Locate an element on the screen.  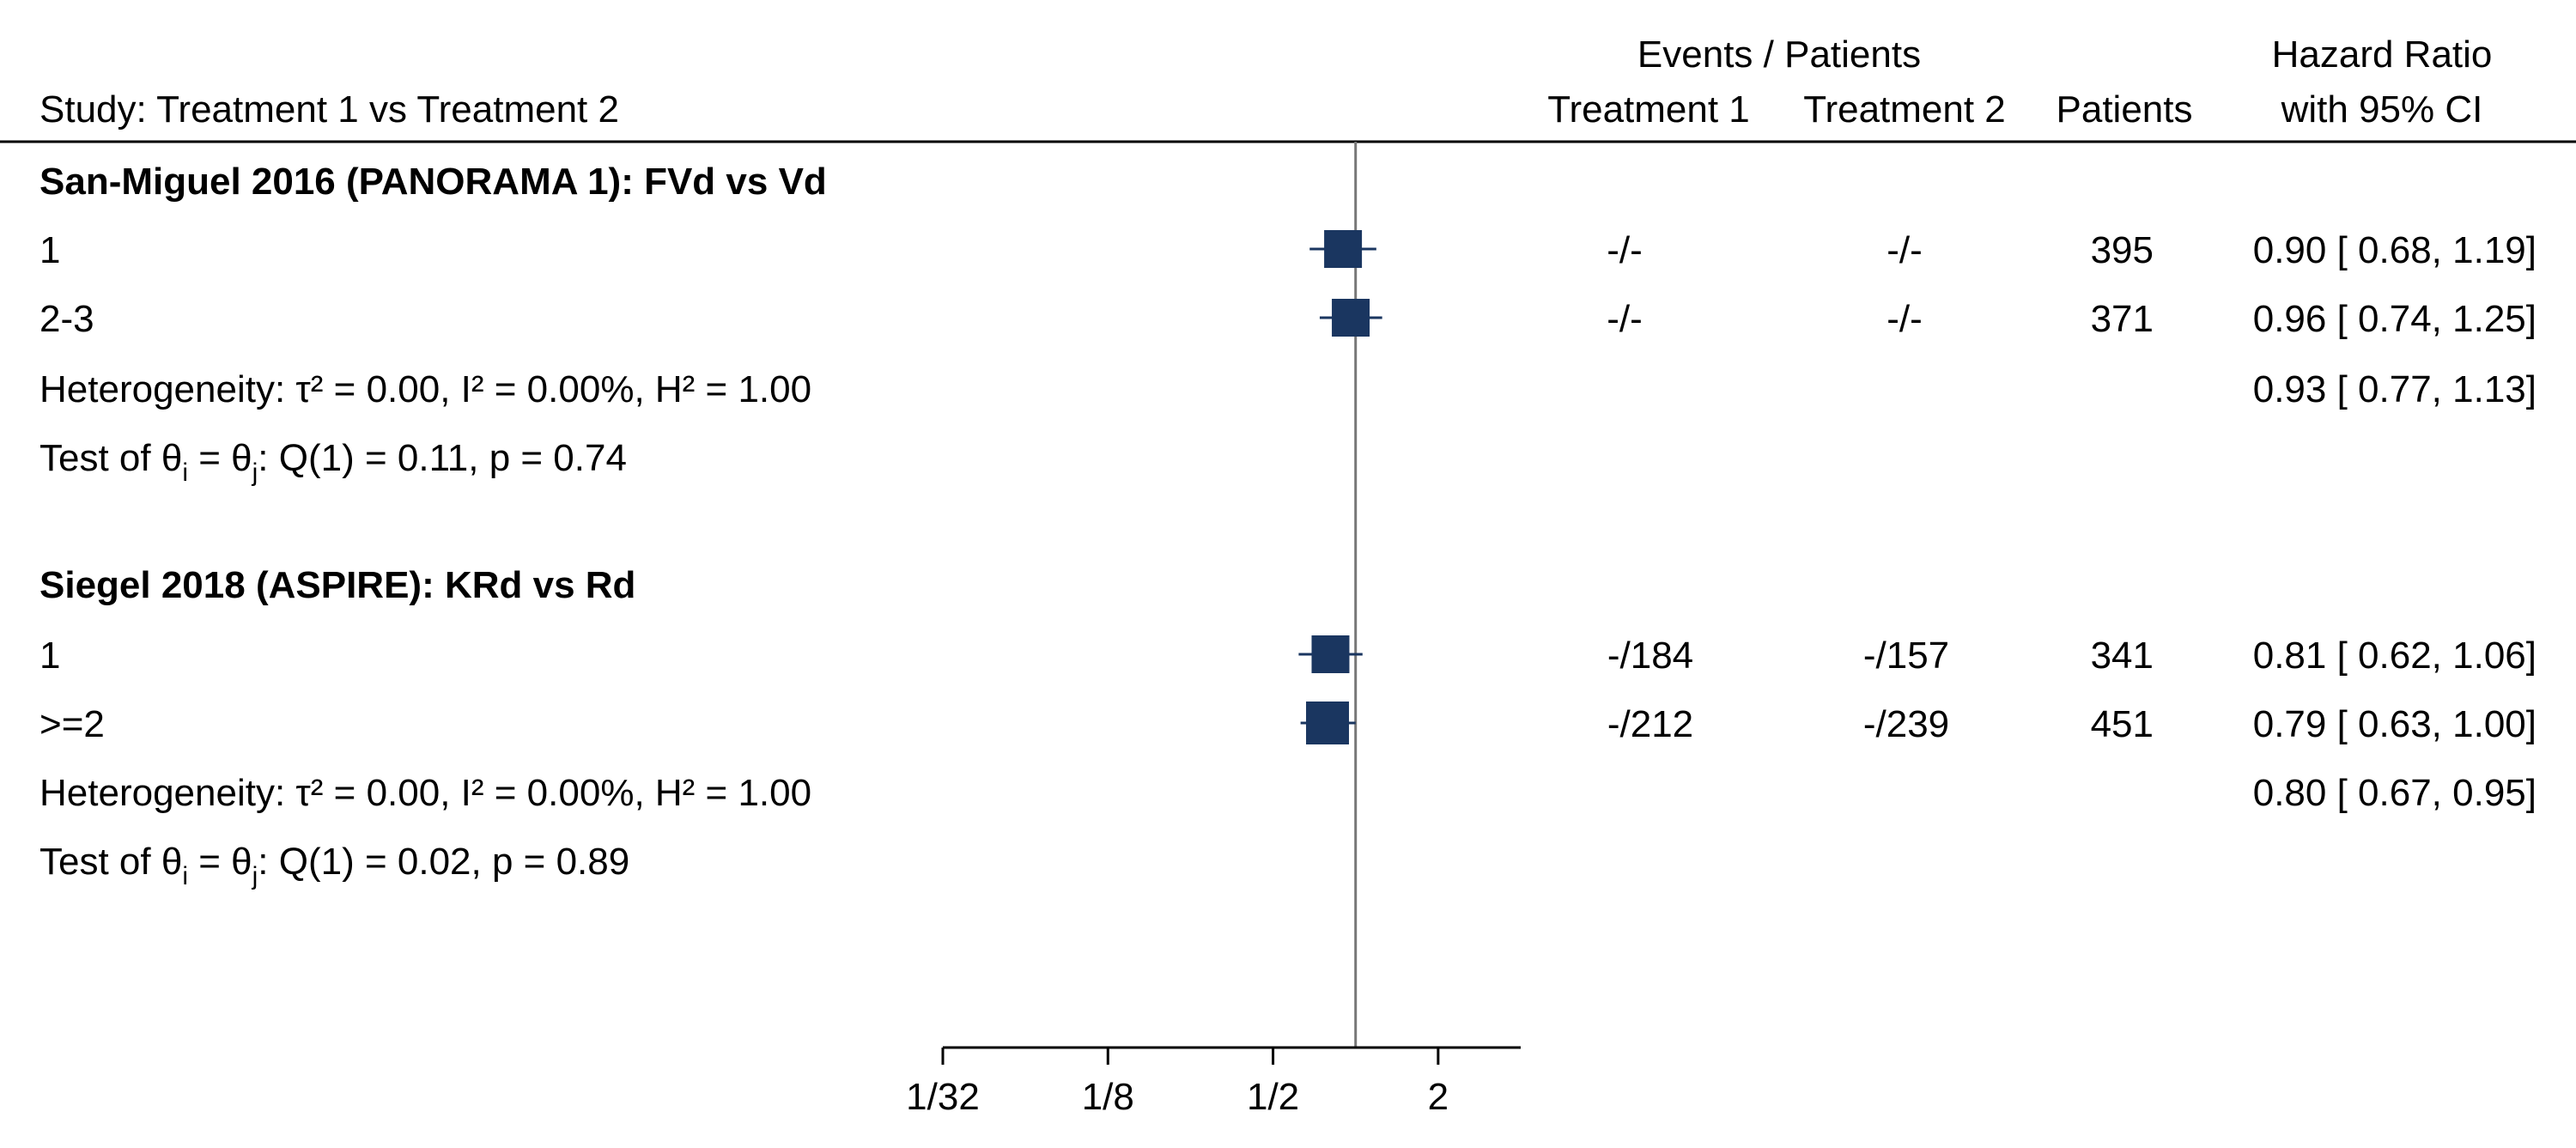
patients-header: Patients is located at coordinates (2125, 109).